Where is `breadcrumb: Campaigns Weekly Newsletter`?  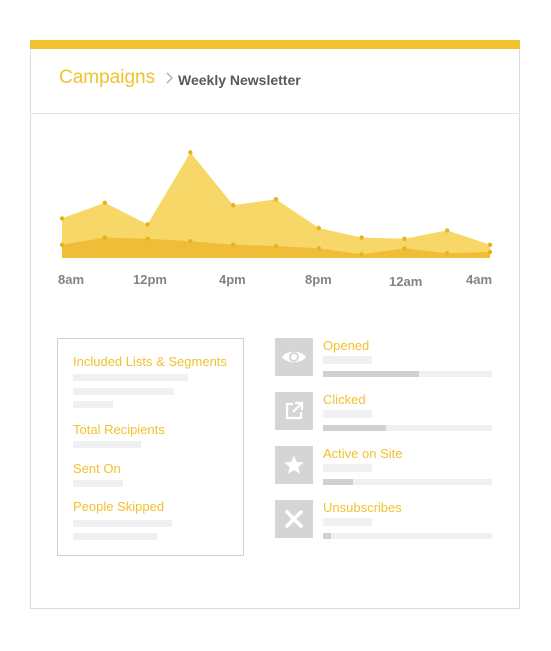 breadcrumb: Campaigns Weekly Newsletter is located at coordinates (275, 81).